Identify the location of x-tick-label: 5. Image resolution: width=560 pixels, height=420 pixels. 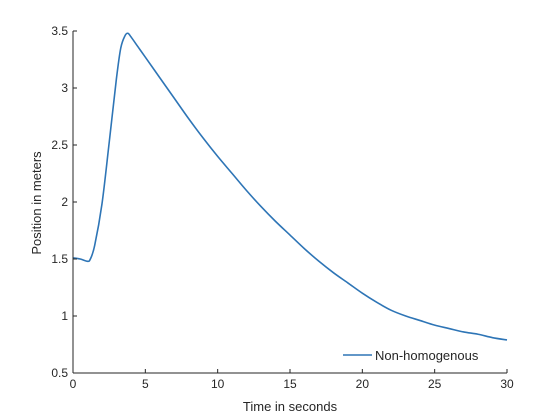
(145, 384).